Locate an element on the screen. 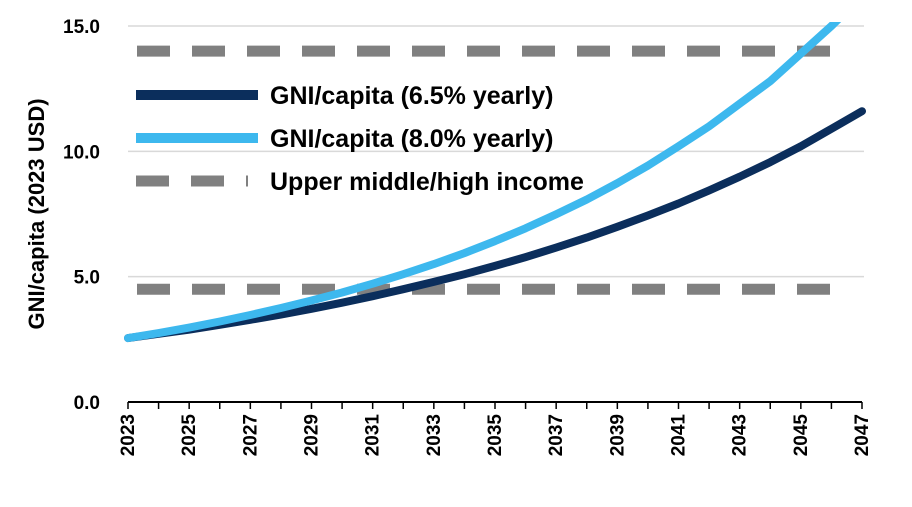 The width and height of the screenshot is (912, 507). x-tick-label: 2025 is located at coordinates (189, 435).